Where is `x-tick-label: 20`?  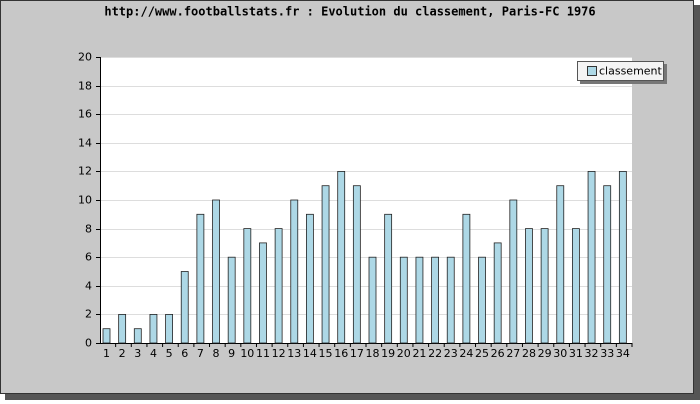
x-tick-label: 20 is located at coordinates (404, 353).